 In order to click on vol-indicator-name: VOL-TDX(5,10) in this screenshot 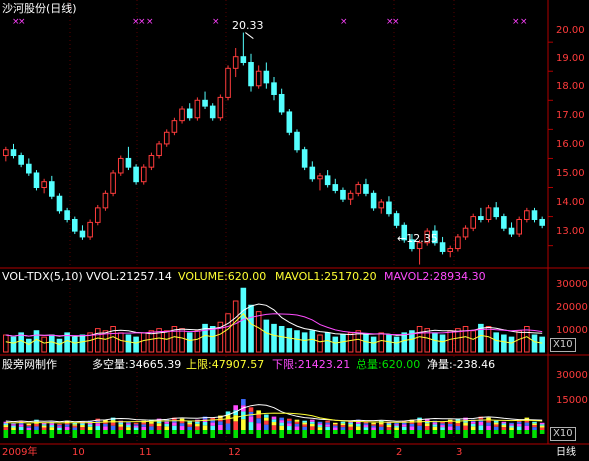, I will do `click(42, 276)`.